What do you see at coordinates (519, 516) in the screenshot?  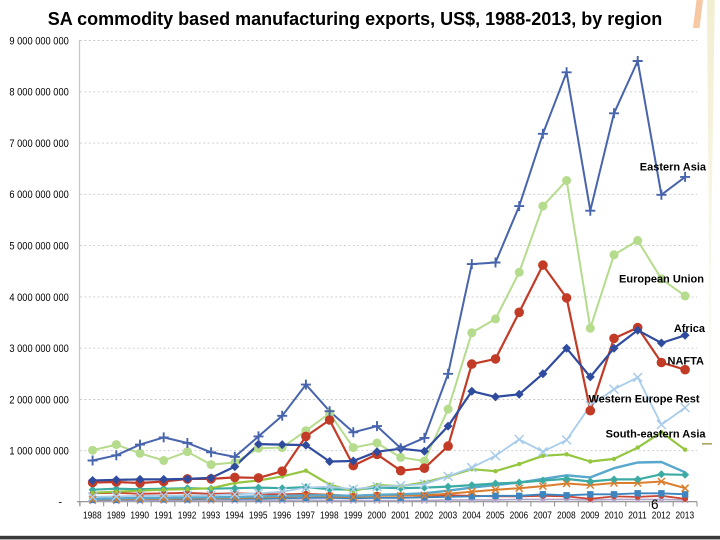 I see `svg-text: 2006` at bounding box center [519, 516].